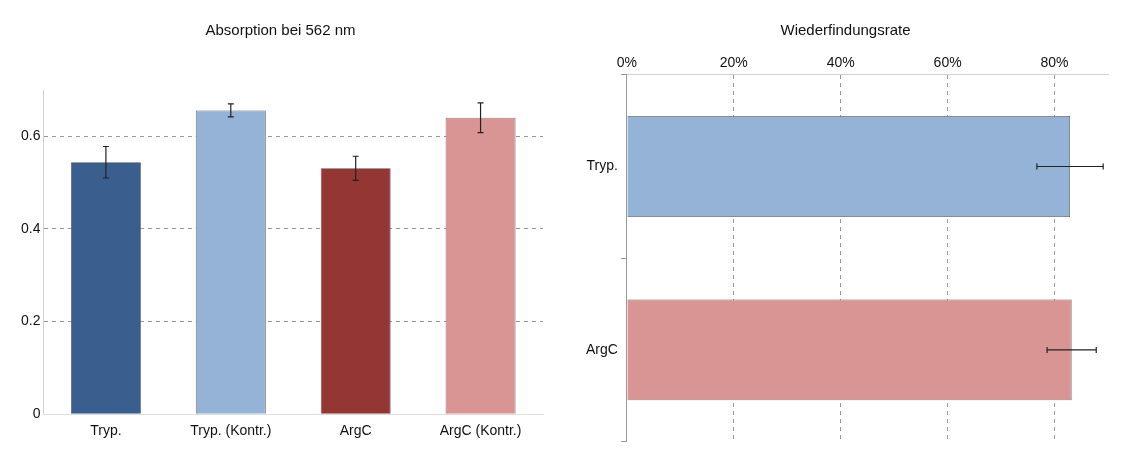  Describe the element at coordinates (947, 62) in the screenshot. I see `x-tick-label: 60%` at that location.